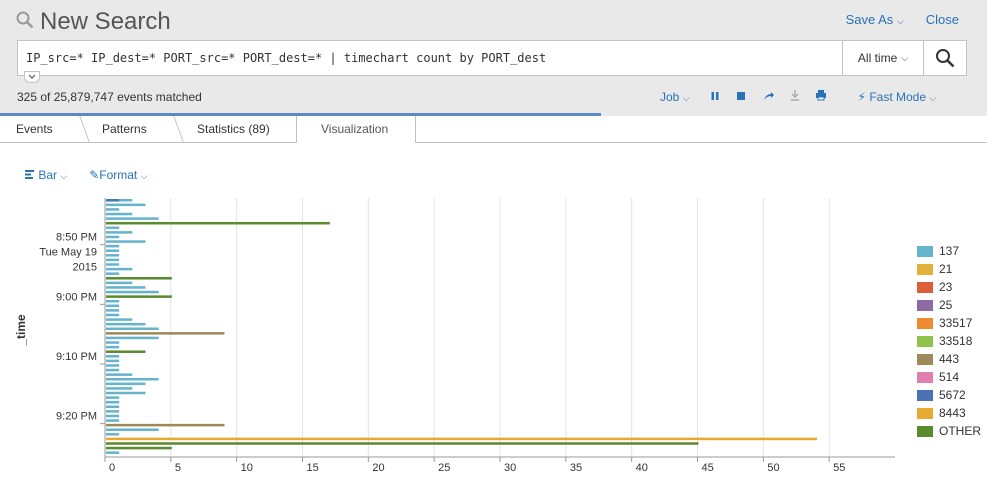 This screenshot has height=483, width=987. I want to click on page-title: New Search, so click(105, 21).